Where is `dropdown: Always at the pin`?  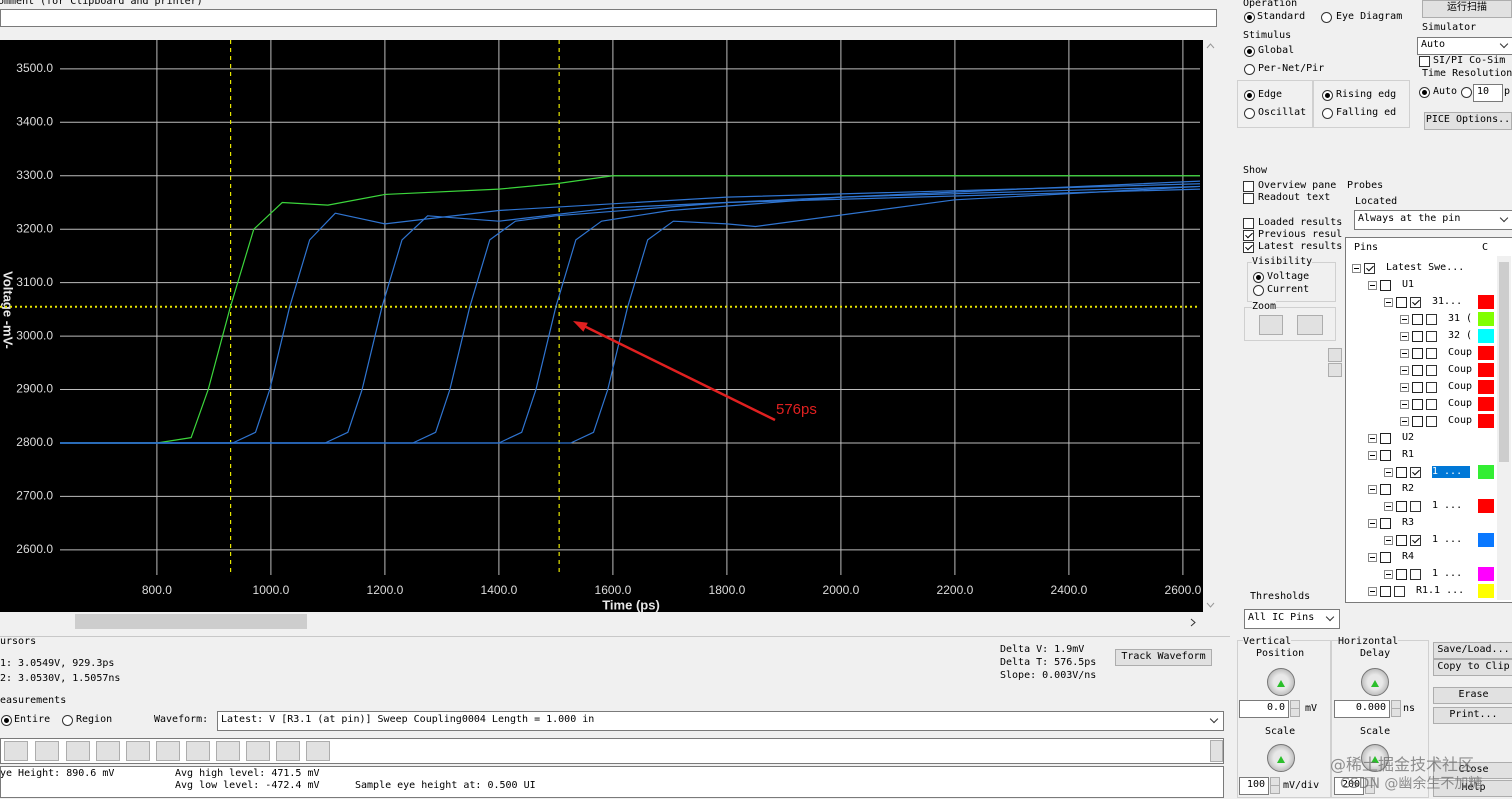 dropdown: Always at the pin is located at coordinates (1433, 220).